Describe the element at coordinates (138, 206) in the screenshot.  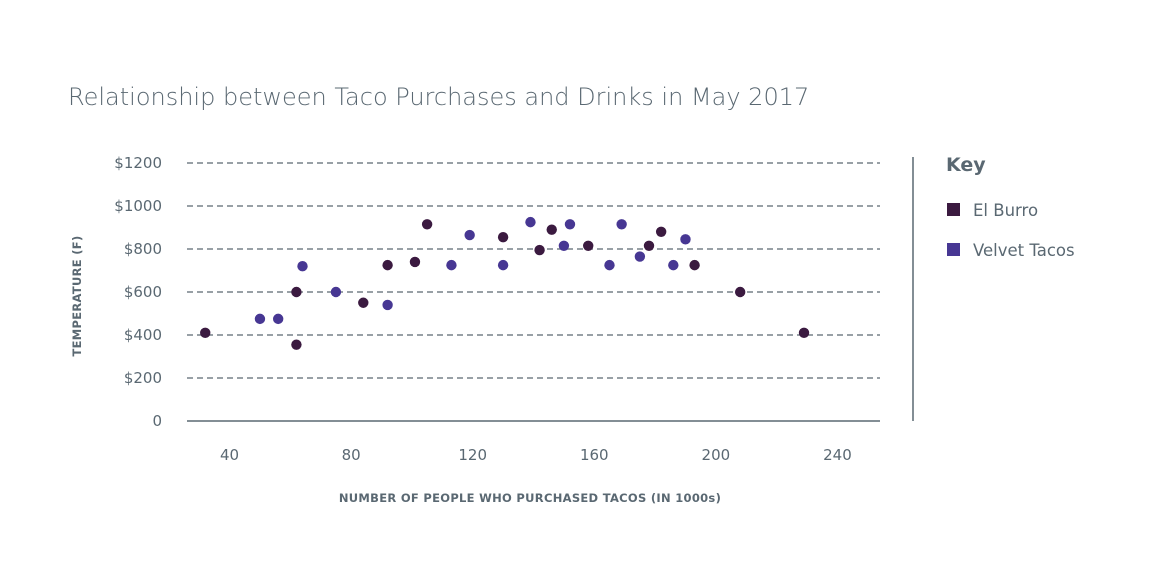
I see `y-tick-label: $1000` at that location.